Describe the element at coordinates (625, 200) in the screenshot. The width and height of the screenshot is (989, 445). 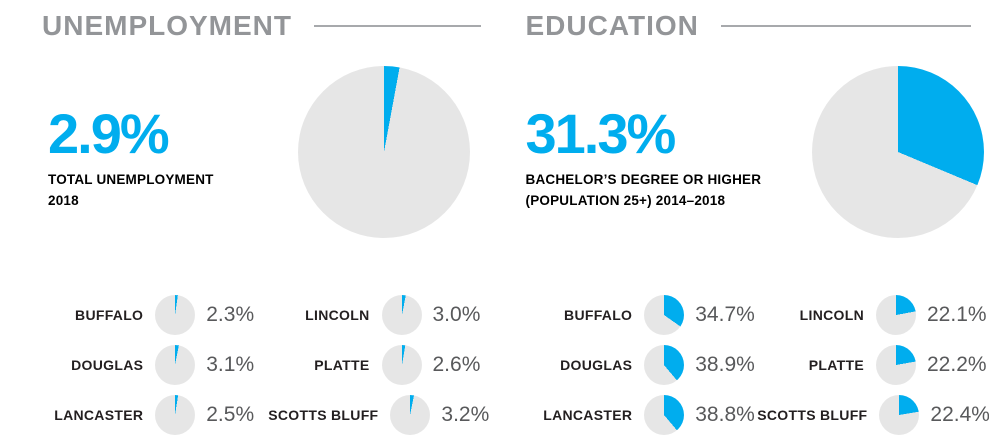
I see `stat-label-line2: (POPULATION 25+) 2014–2018` at that location.